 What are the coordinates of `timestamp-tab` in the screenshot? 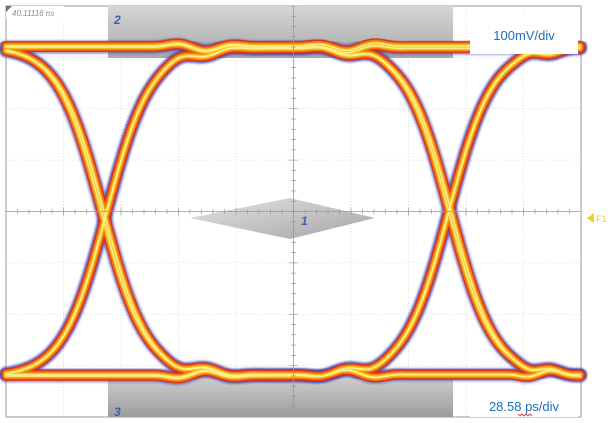 It's located at (35, 12).